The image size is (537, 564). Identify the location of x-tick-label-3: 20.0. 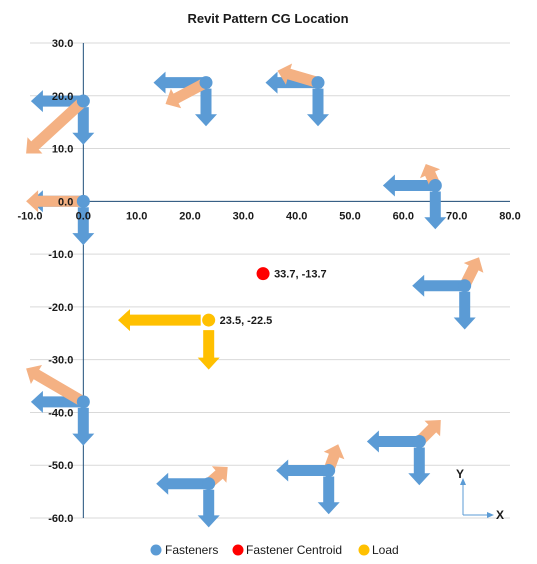
(189, 216).